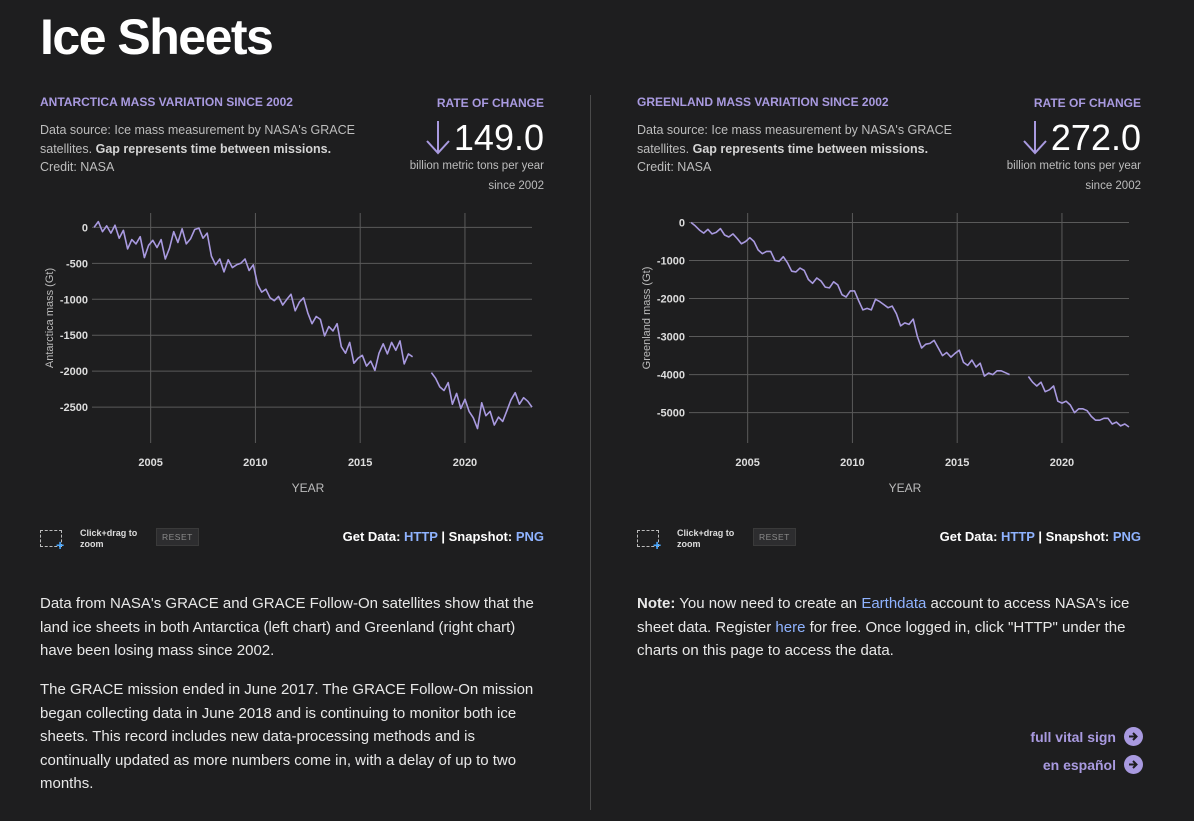 The image size is (1194, 821). What do you see at coordinates (1095, 137) in the screenshot?
I see `rate-value: 272.0` at bounding box center [1095, 137].